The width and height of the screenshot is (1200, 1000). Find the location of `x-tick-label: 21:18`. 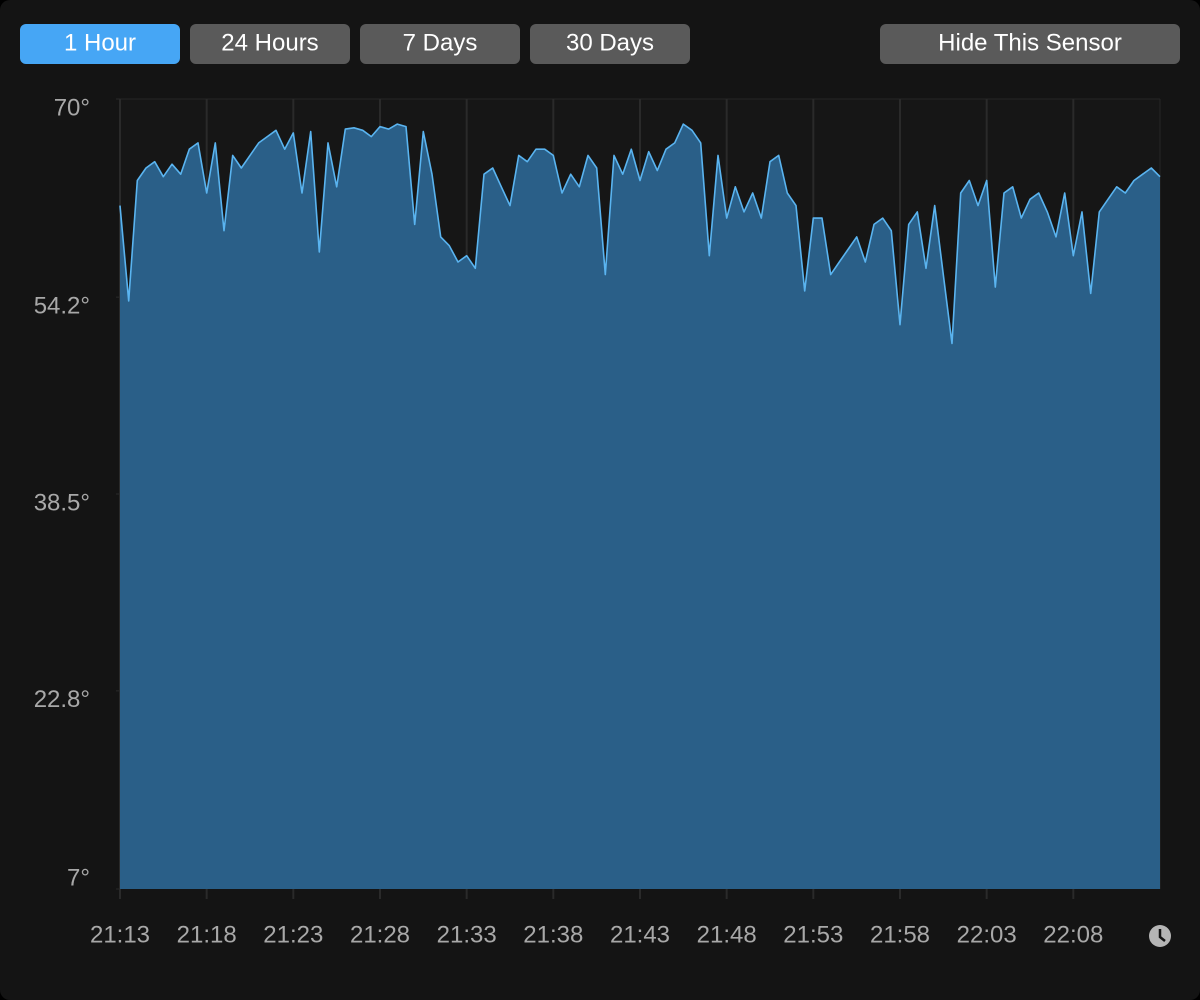

x-tick-label: 21:18 is located at coordinates (207, 934).